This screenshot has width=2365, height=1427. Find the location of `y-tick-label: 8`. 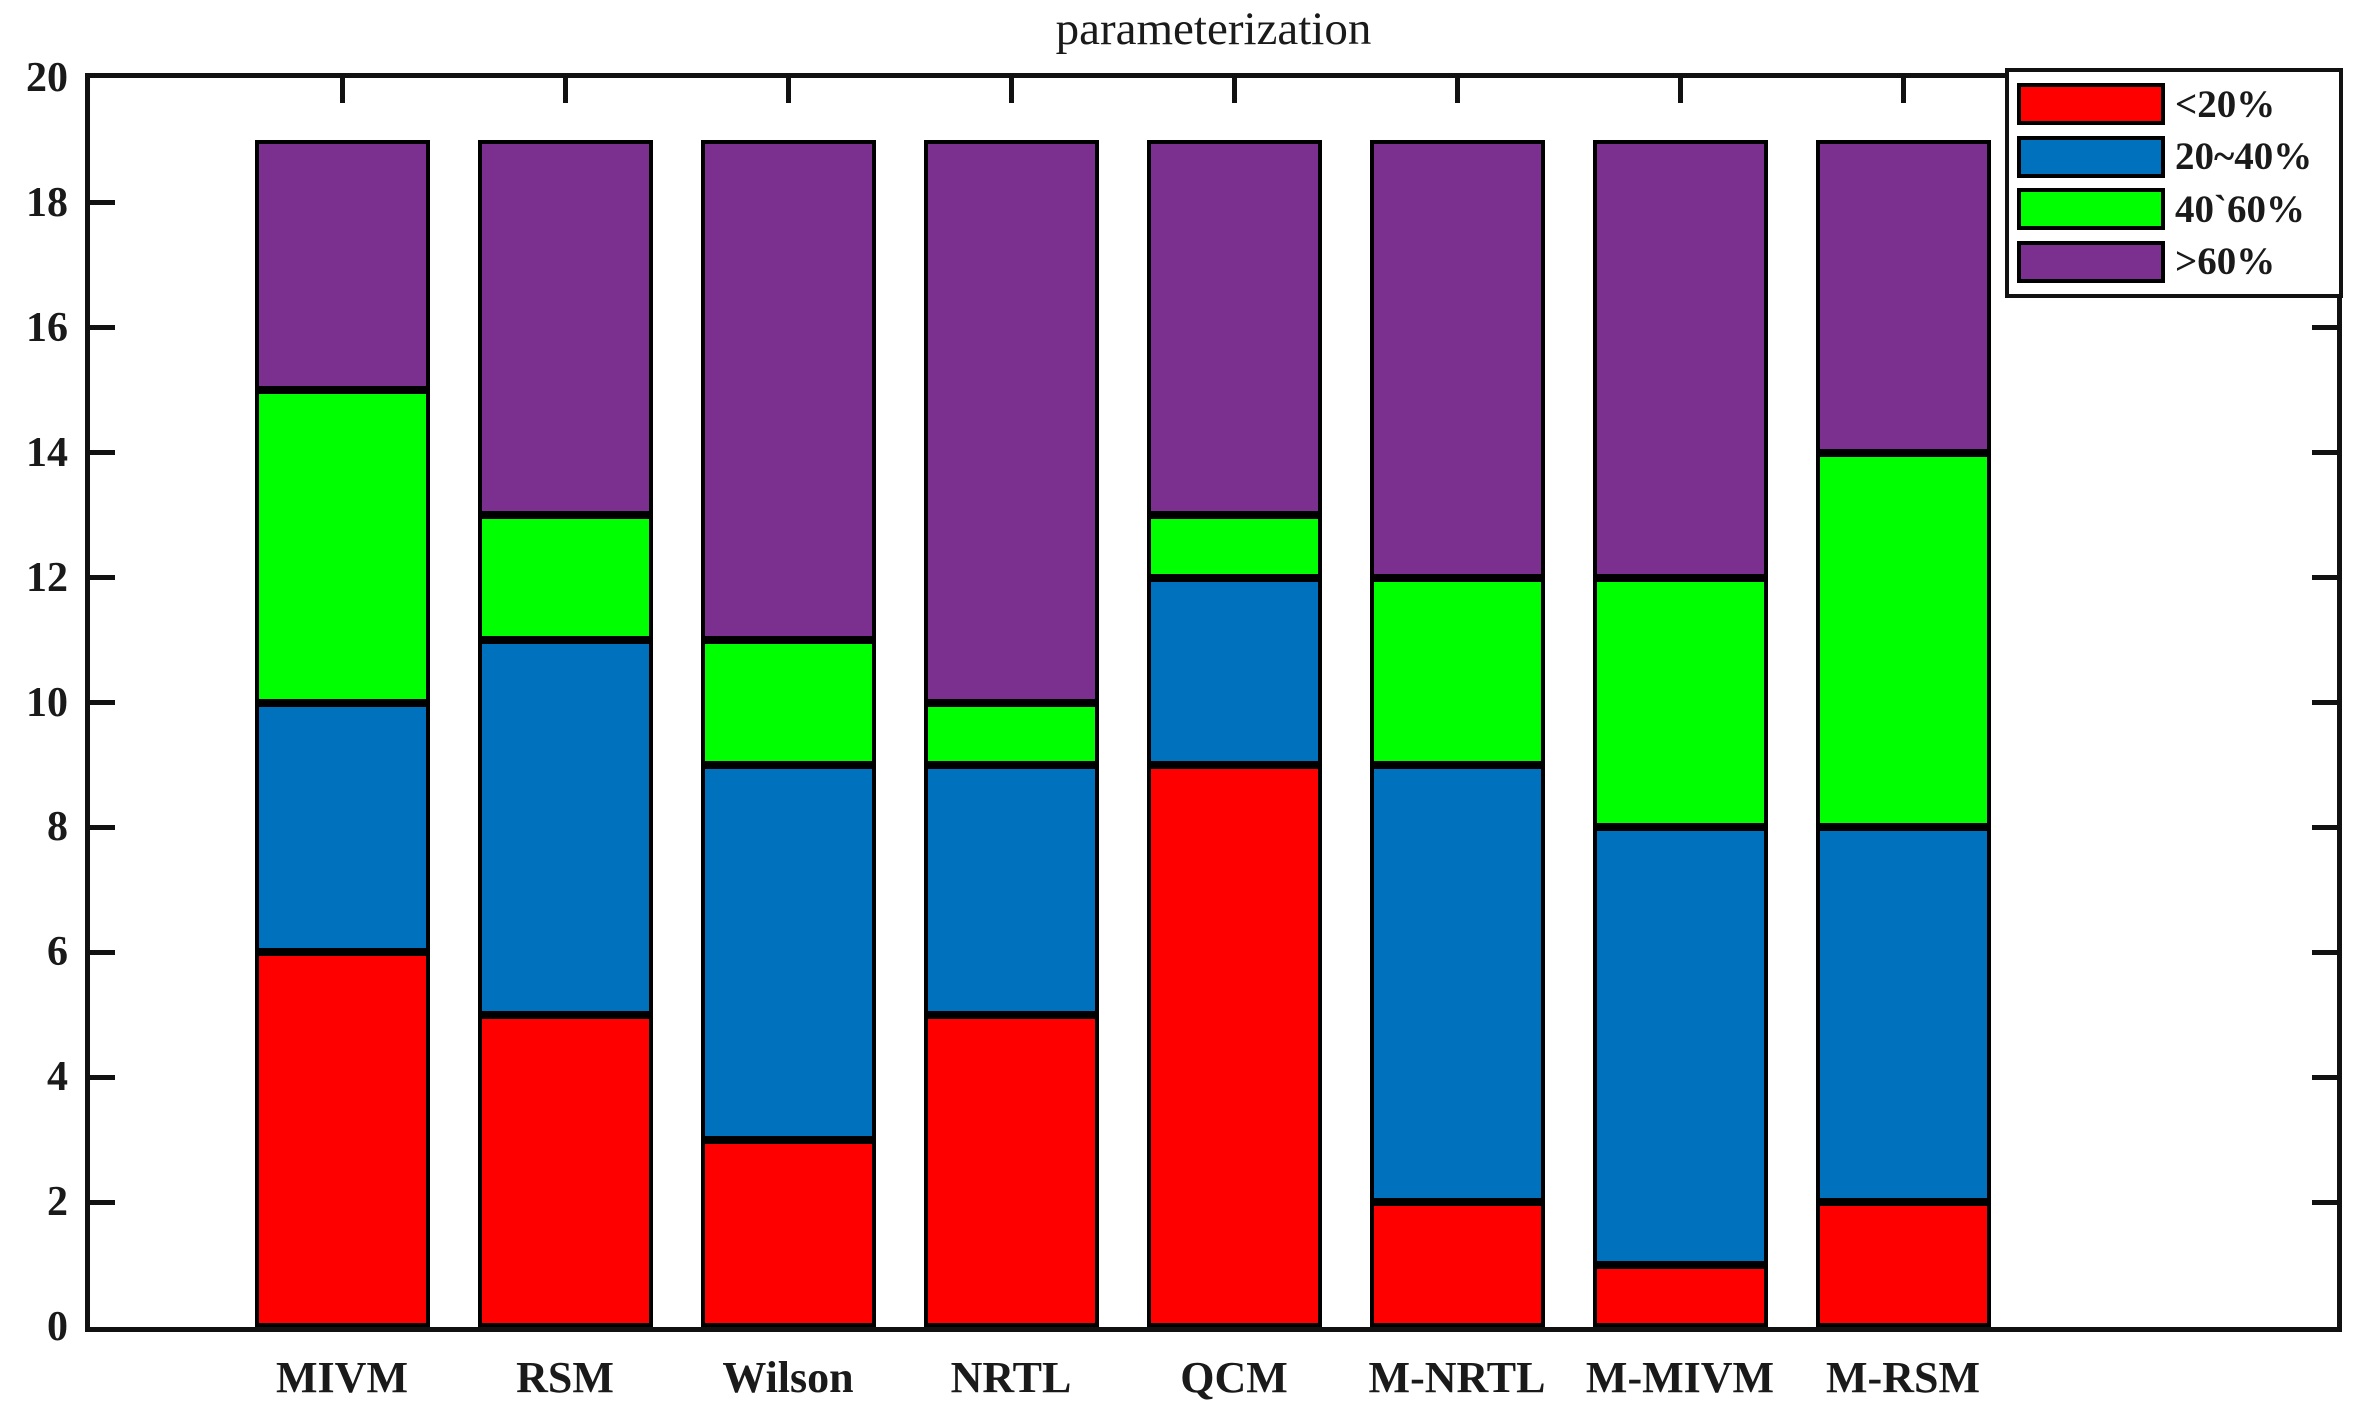

y-tick-label: 8 is located at coordinates (57, 827).